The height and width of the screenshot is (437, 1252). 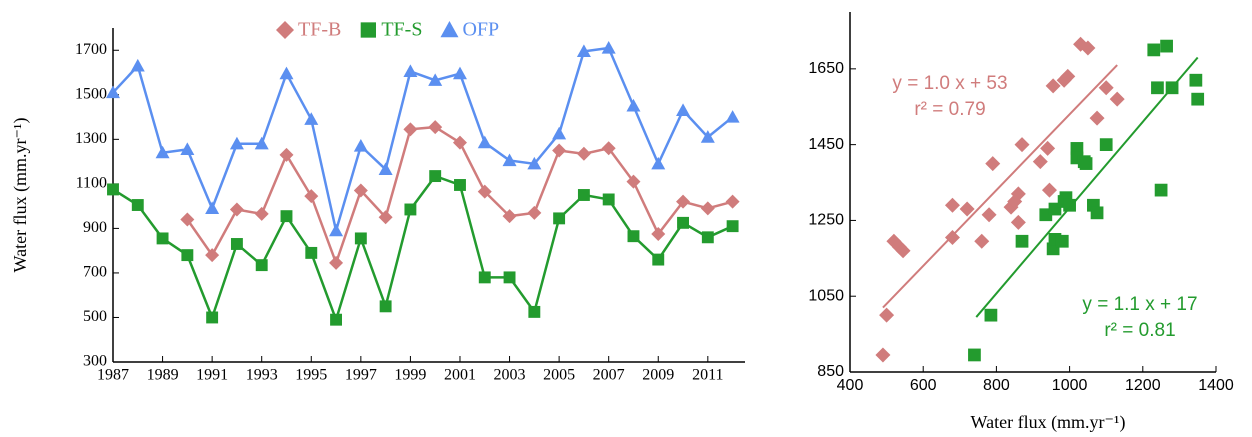 What do you see at coordinates (1000, 186) in the screenshot?
I see `fit-line` at bounding box center [1000, 186].